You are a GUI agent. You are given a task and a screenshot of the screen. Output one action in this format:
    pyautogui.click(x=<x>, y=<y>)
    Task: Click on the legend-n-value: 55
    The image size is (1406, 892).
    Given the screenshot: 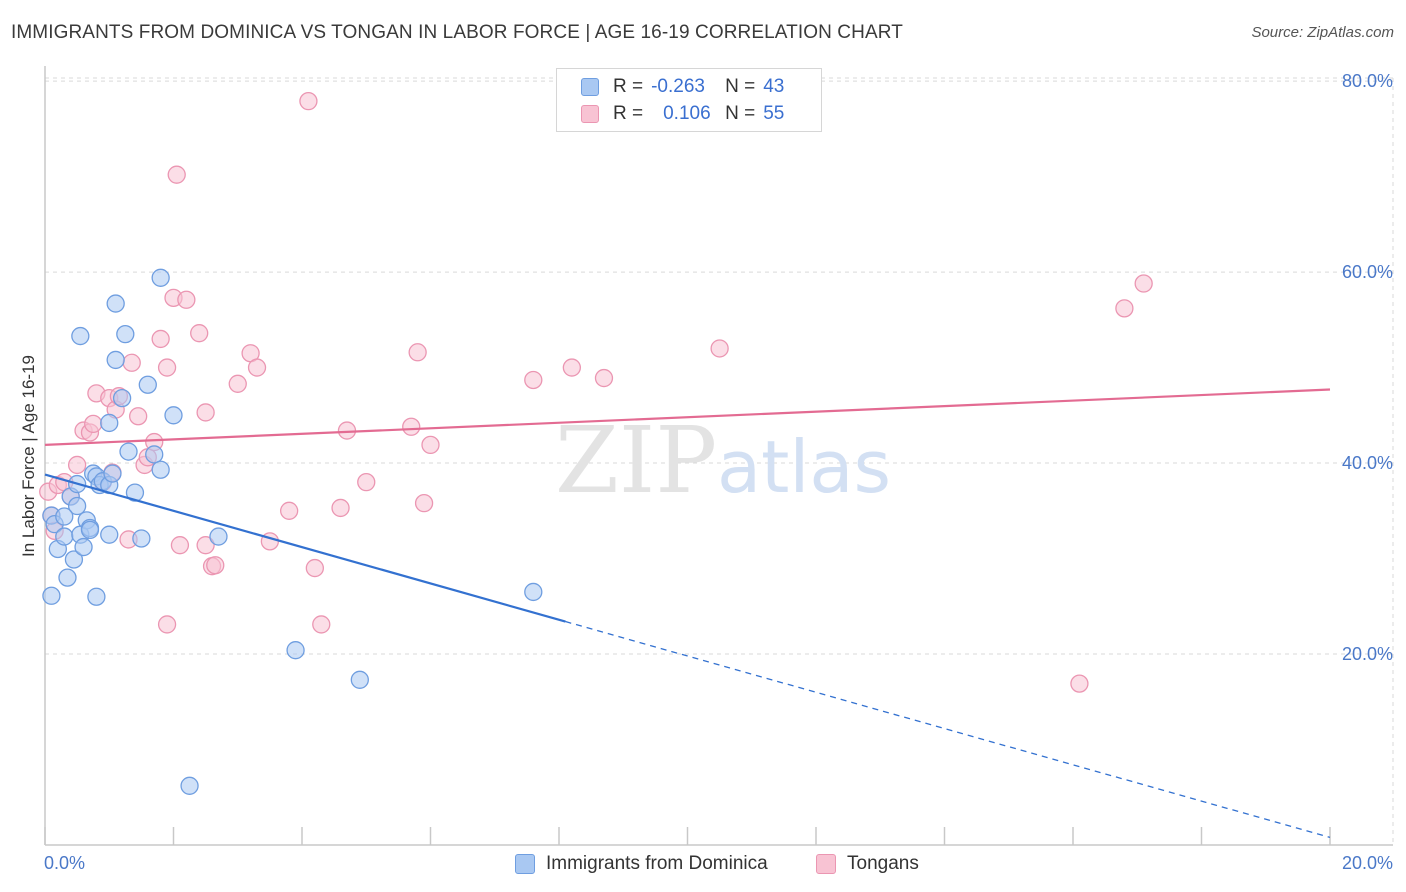 What is the action you would take?
    pyautogui.click(x=774, y=113)
    